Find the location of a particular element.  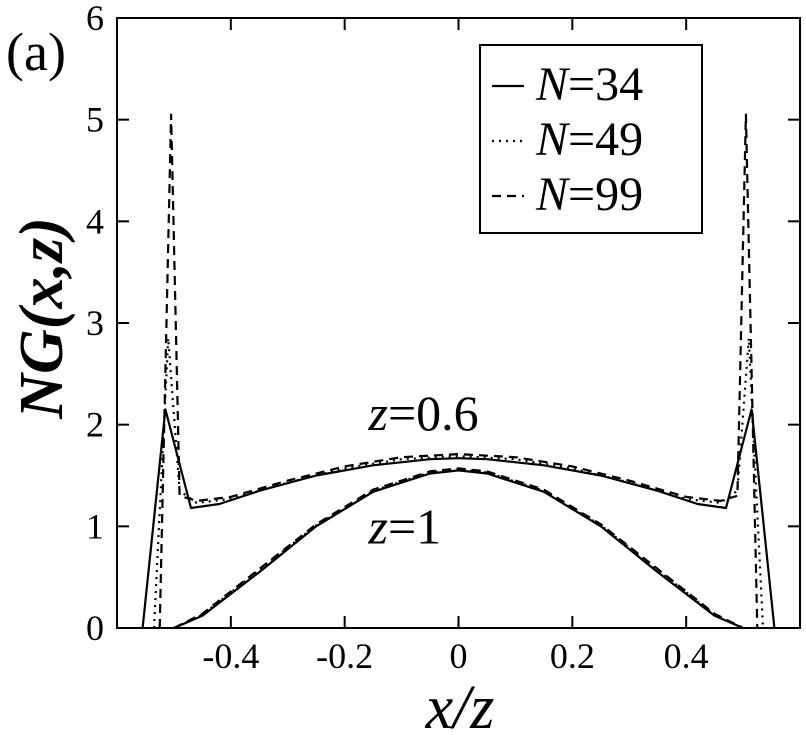

legend-box is located at coordinates (591, 139).